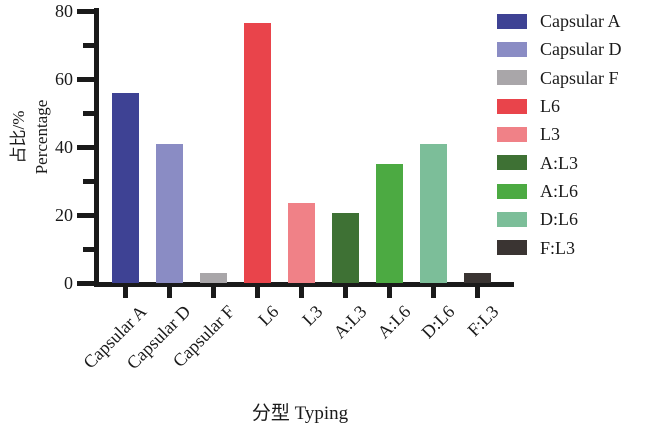 This screenshot has width=654, height=433. Describe the element at coordinates (257, 152) in the screenshot. I see `bar-l6` at that location.